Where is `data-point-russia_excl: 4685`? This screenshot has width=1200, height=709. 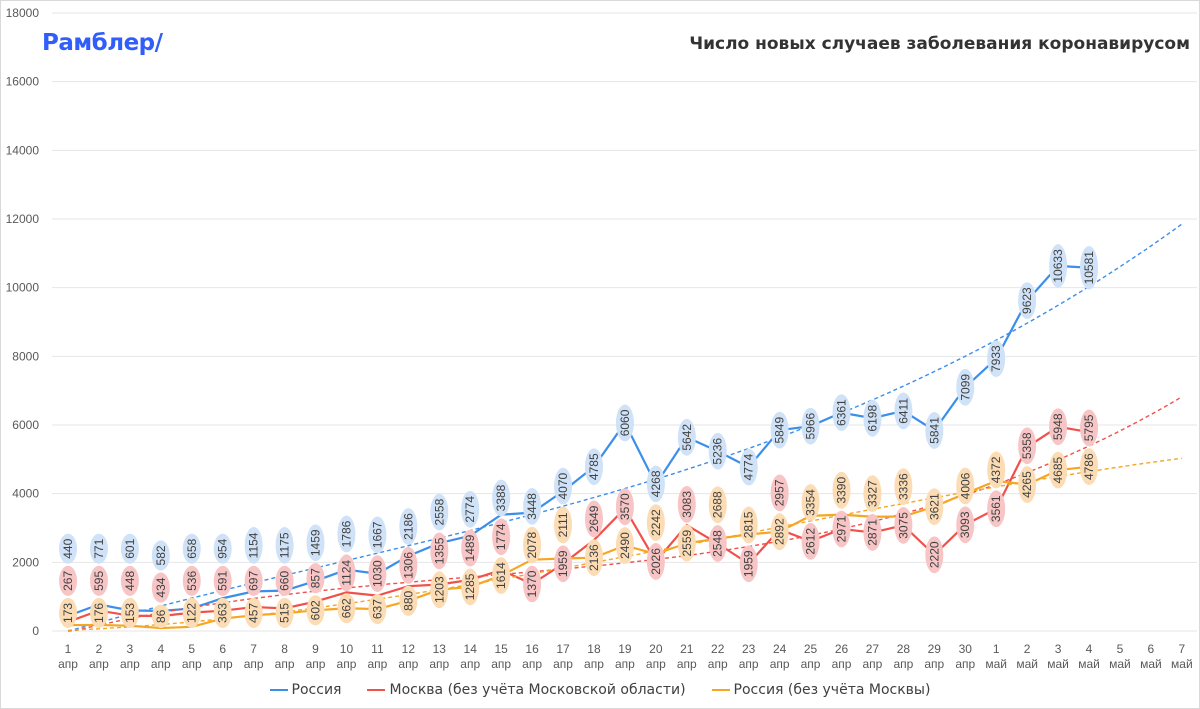
data-point-russia_excl: 4685 is located at coordinates (1058, 470).